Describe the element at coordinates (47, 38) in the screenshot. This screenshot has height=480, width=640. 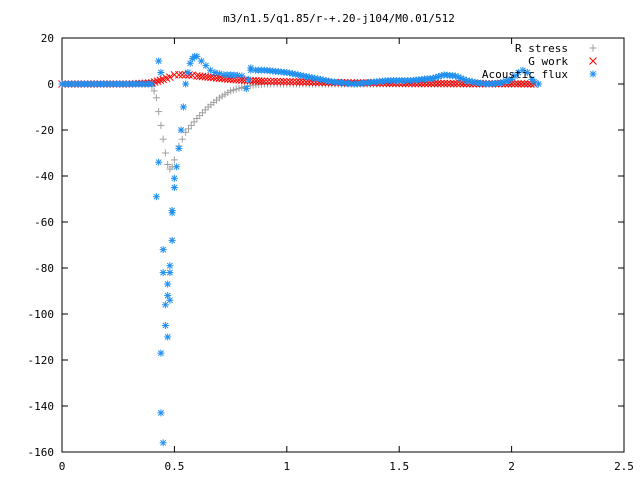
I see `y-tick-label: 20` at that location.